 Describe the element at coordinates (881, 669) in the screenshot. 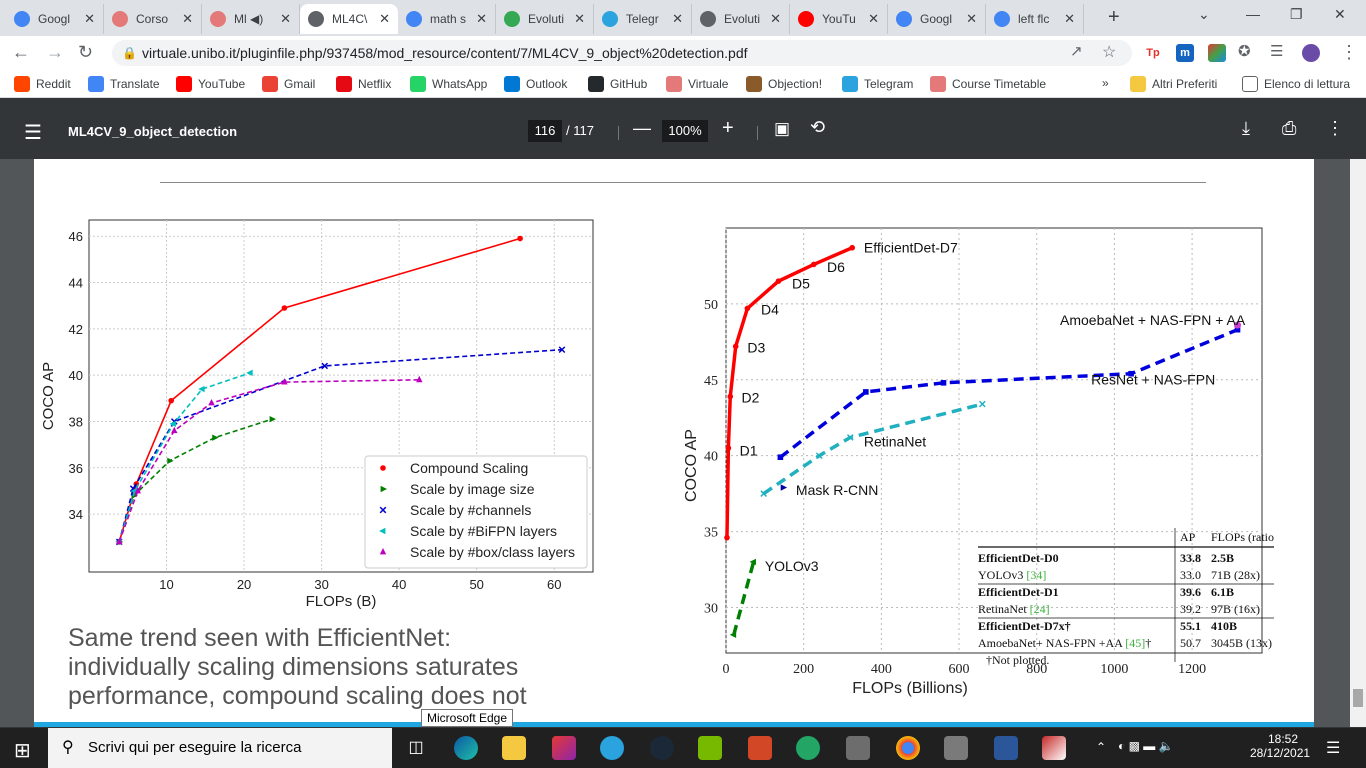

I see `x-tick-label: 400` at that location.